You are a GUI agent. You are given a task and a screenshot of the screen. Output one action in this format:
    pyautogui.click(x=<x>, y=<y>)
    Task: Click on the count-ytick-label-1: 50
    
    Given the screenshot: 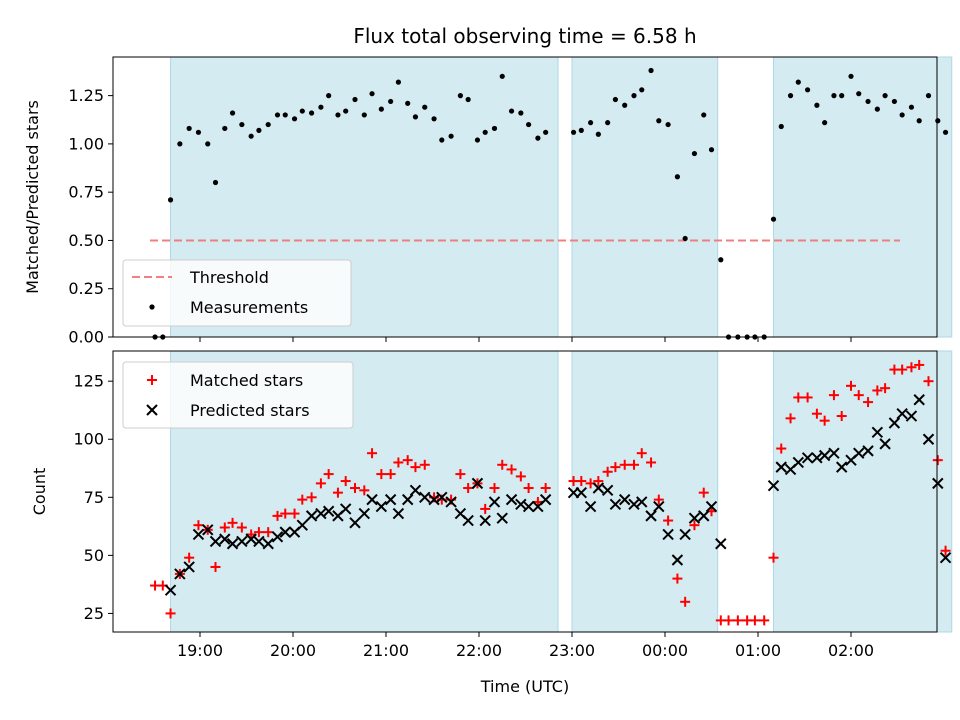 What is the action you would take?
    pyautogui.click(x=94, y=555)
    